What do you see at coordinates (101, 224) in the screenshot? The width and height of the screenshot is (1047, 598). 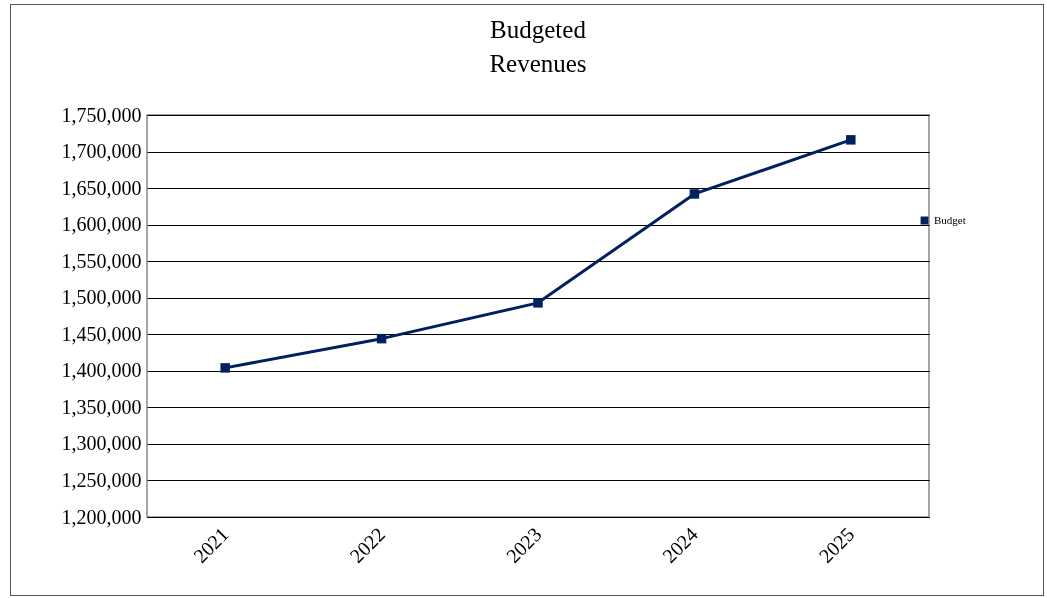 I see `y-tick-label: 1,600,000` at bounding box center [101, 224].